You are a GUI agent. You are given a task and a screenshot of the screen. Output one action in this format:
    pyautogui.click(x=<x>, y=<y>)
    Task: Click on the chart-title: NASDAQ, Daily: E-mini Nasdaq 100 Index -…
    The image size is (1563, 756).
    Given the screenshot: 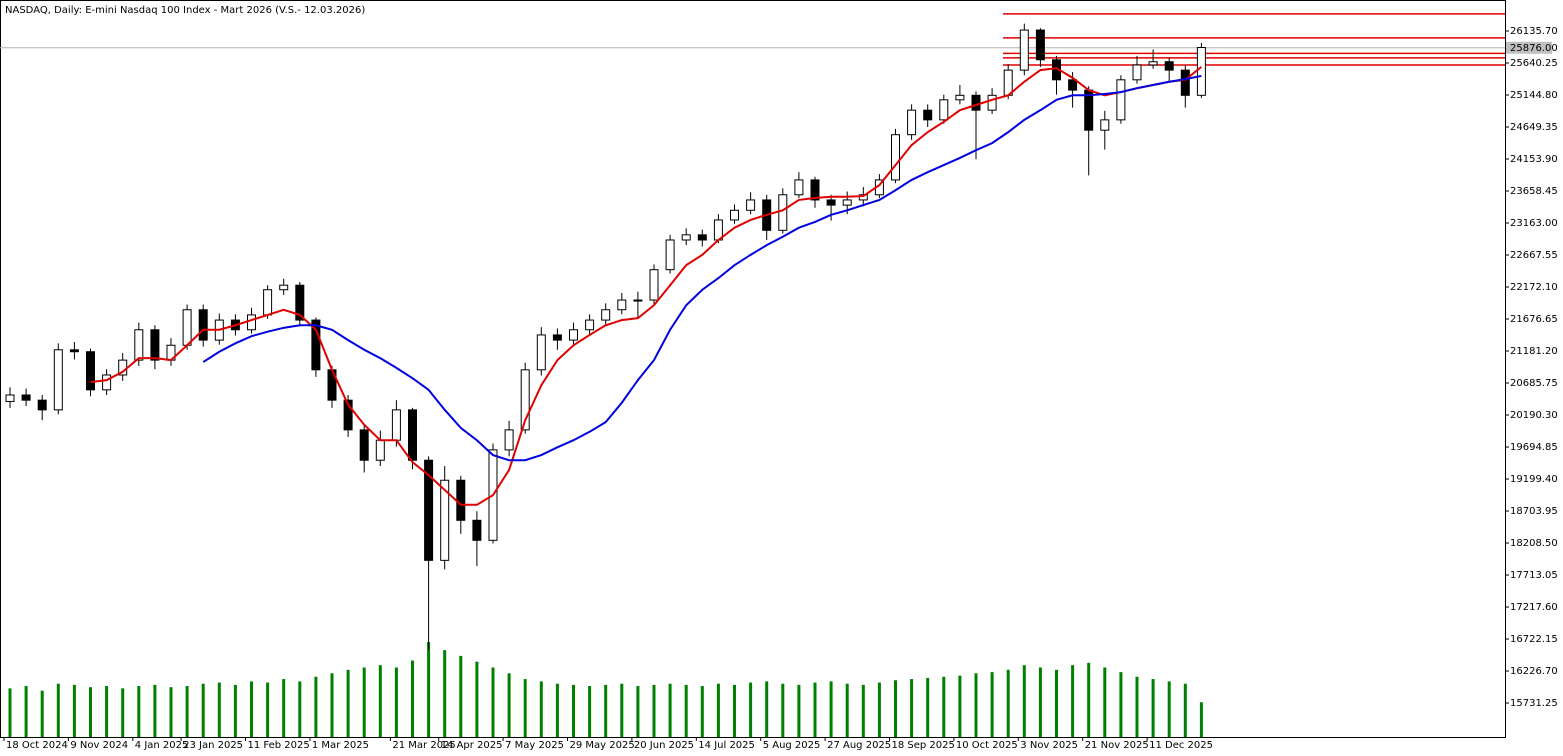 What is the action you would take?
    pyautogui.click(x=185, y=10)
    